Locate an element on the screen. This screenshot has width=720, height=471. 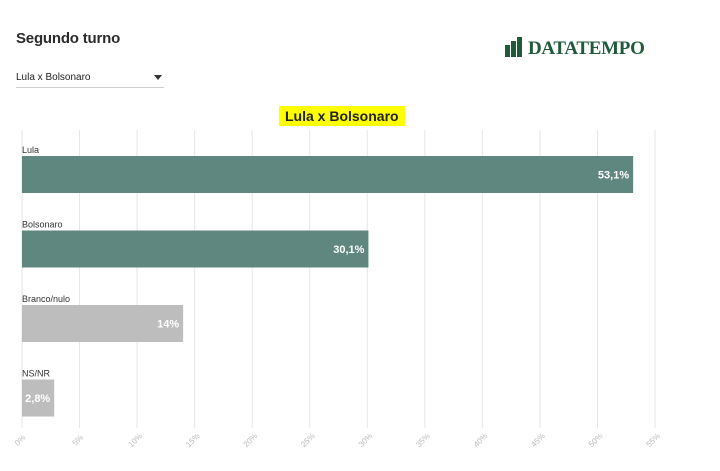
page-title: Segundo turno is located at coordinates (68, 38).